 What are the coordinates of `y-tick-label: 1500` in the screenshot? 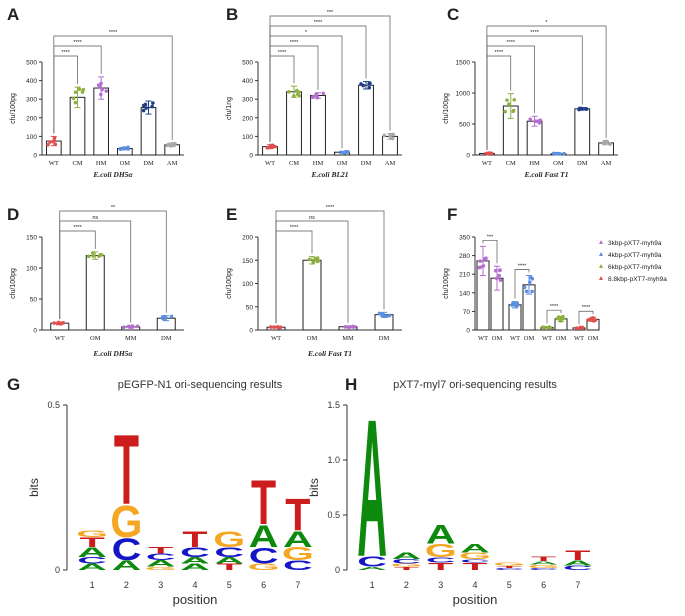 It's located at (463, 63).